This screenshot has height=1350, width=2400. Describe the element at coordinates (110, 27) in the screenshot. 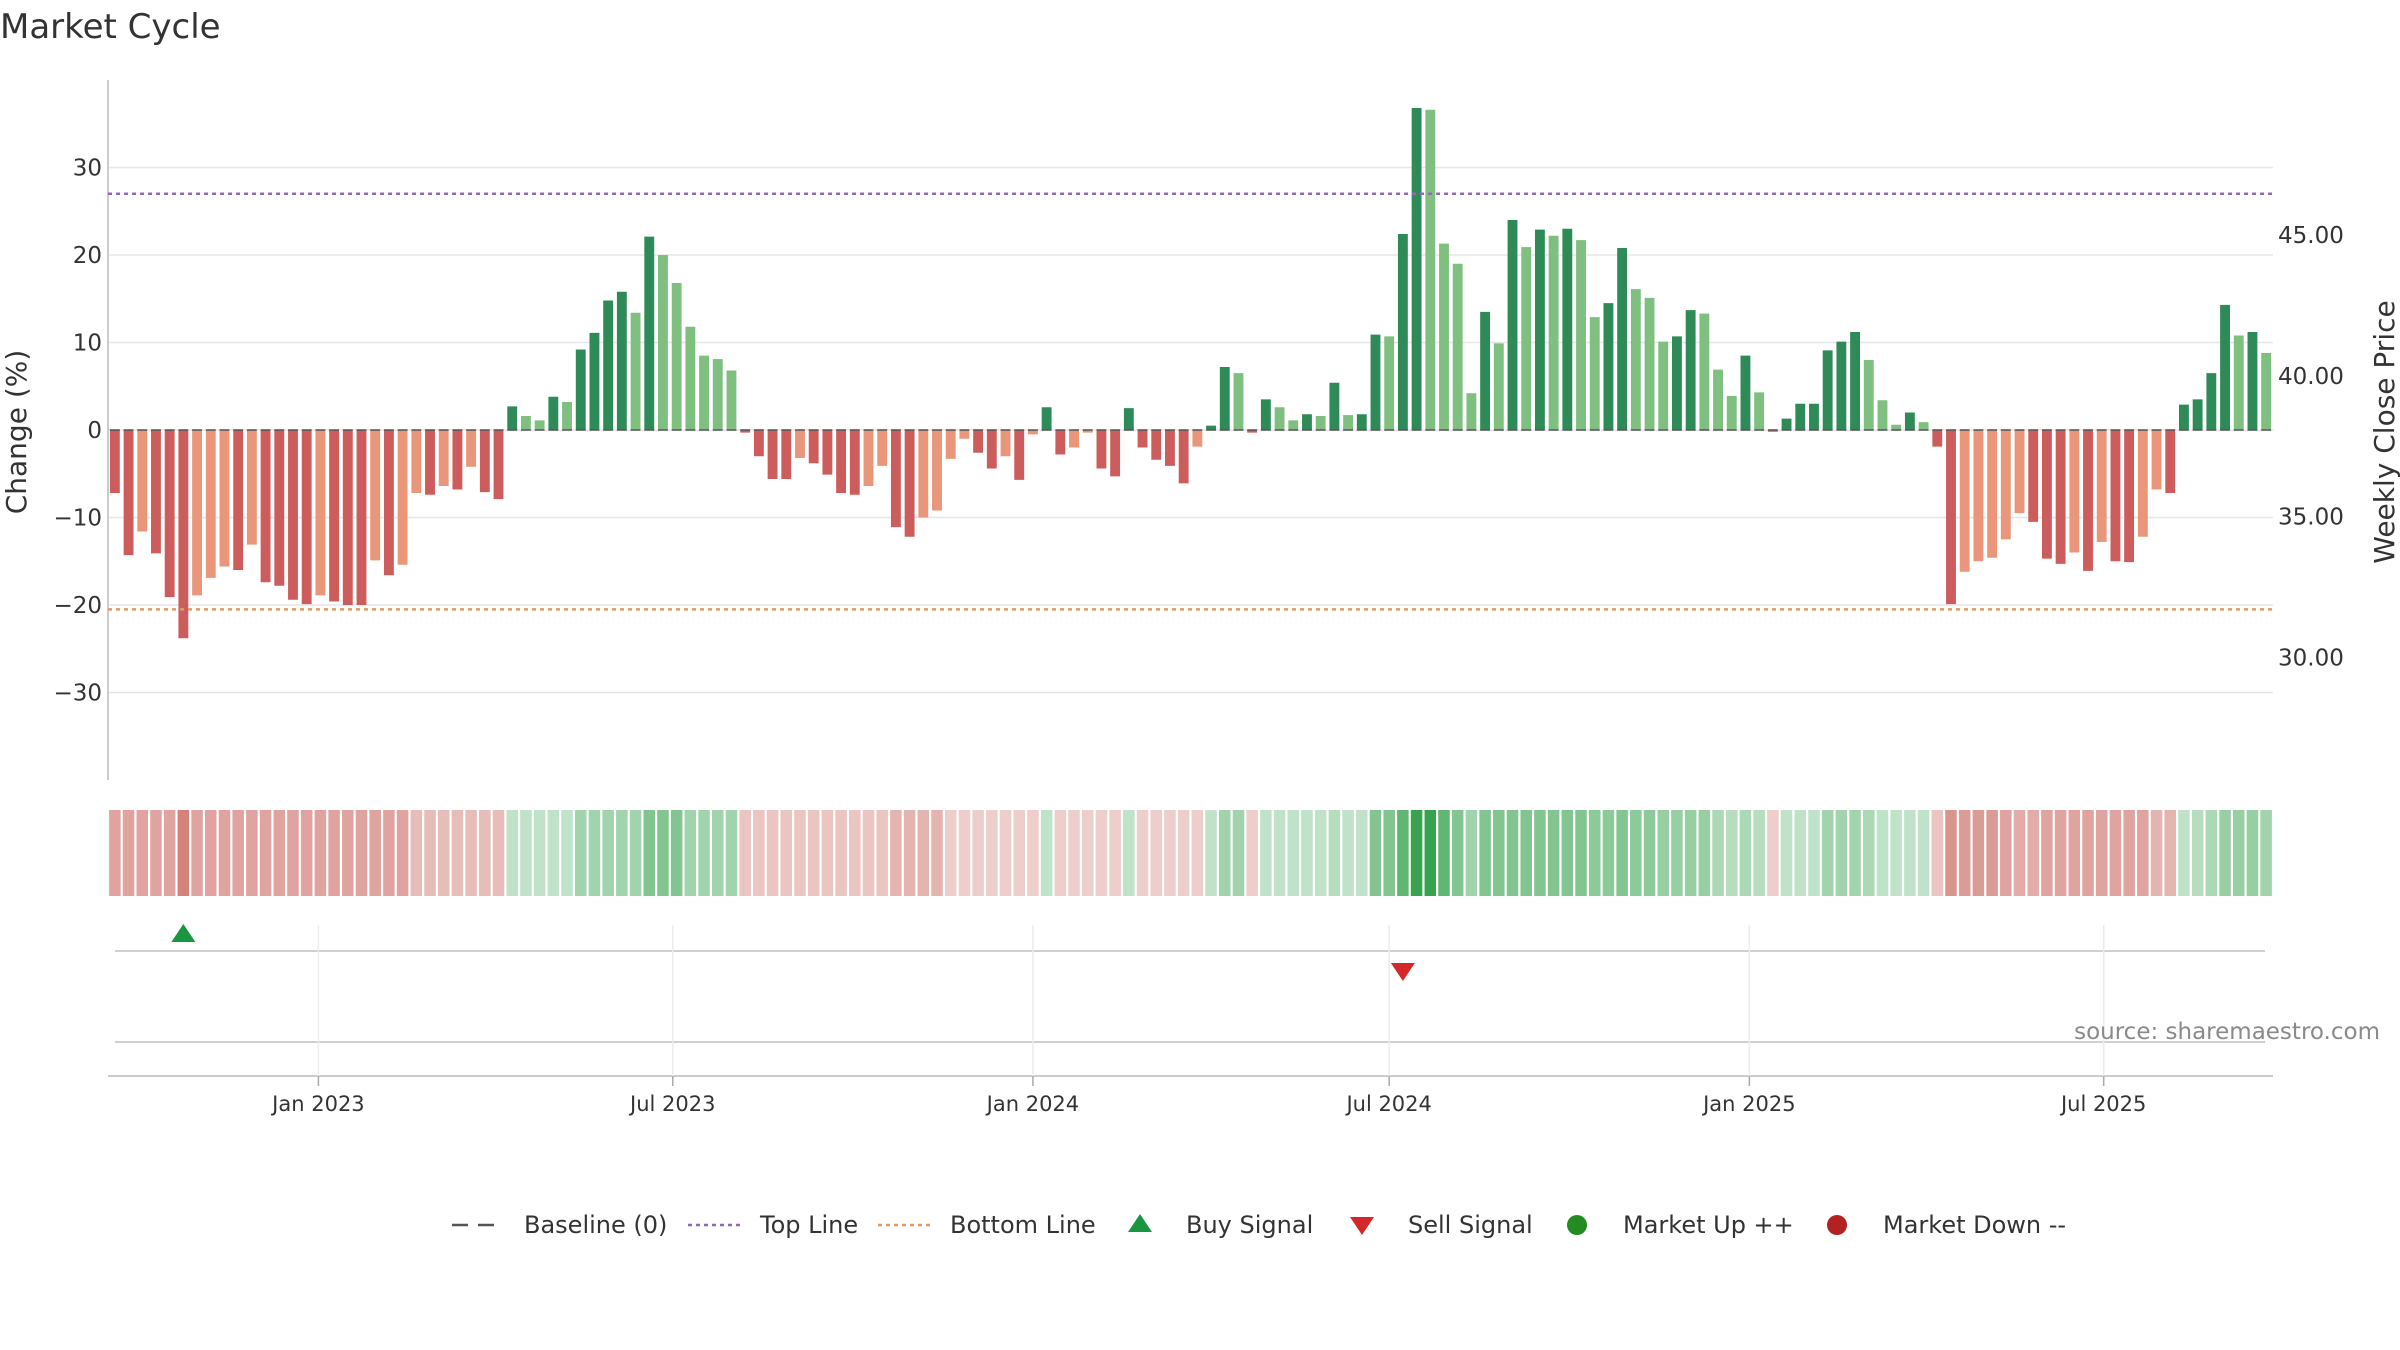

I see `chart-title: Market Cycle` at that location.